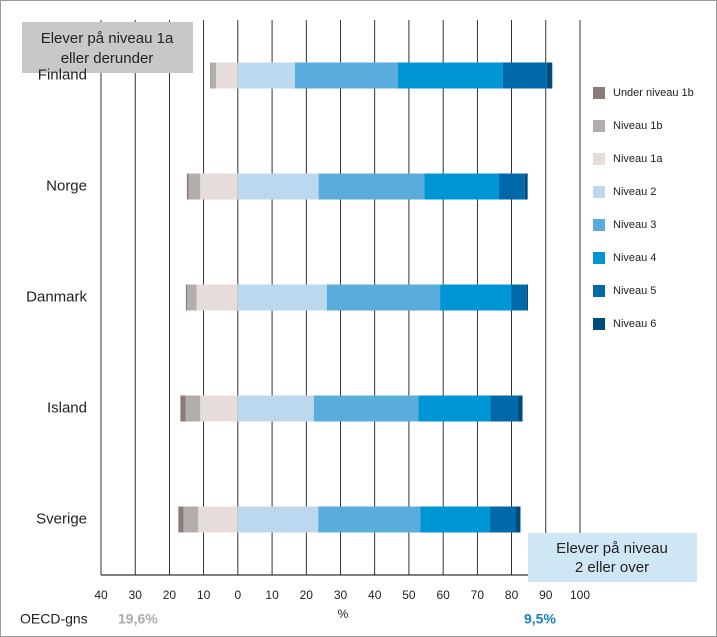  What do you see at coordinates (343, 614) in the screenshot?
I see `x-axis-label: %` at bounding box center [343, 614].